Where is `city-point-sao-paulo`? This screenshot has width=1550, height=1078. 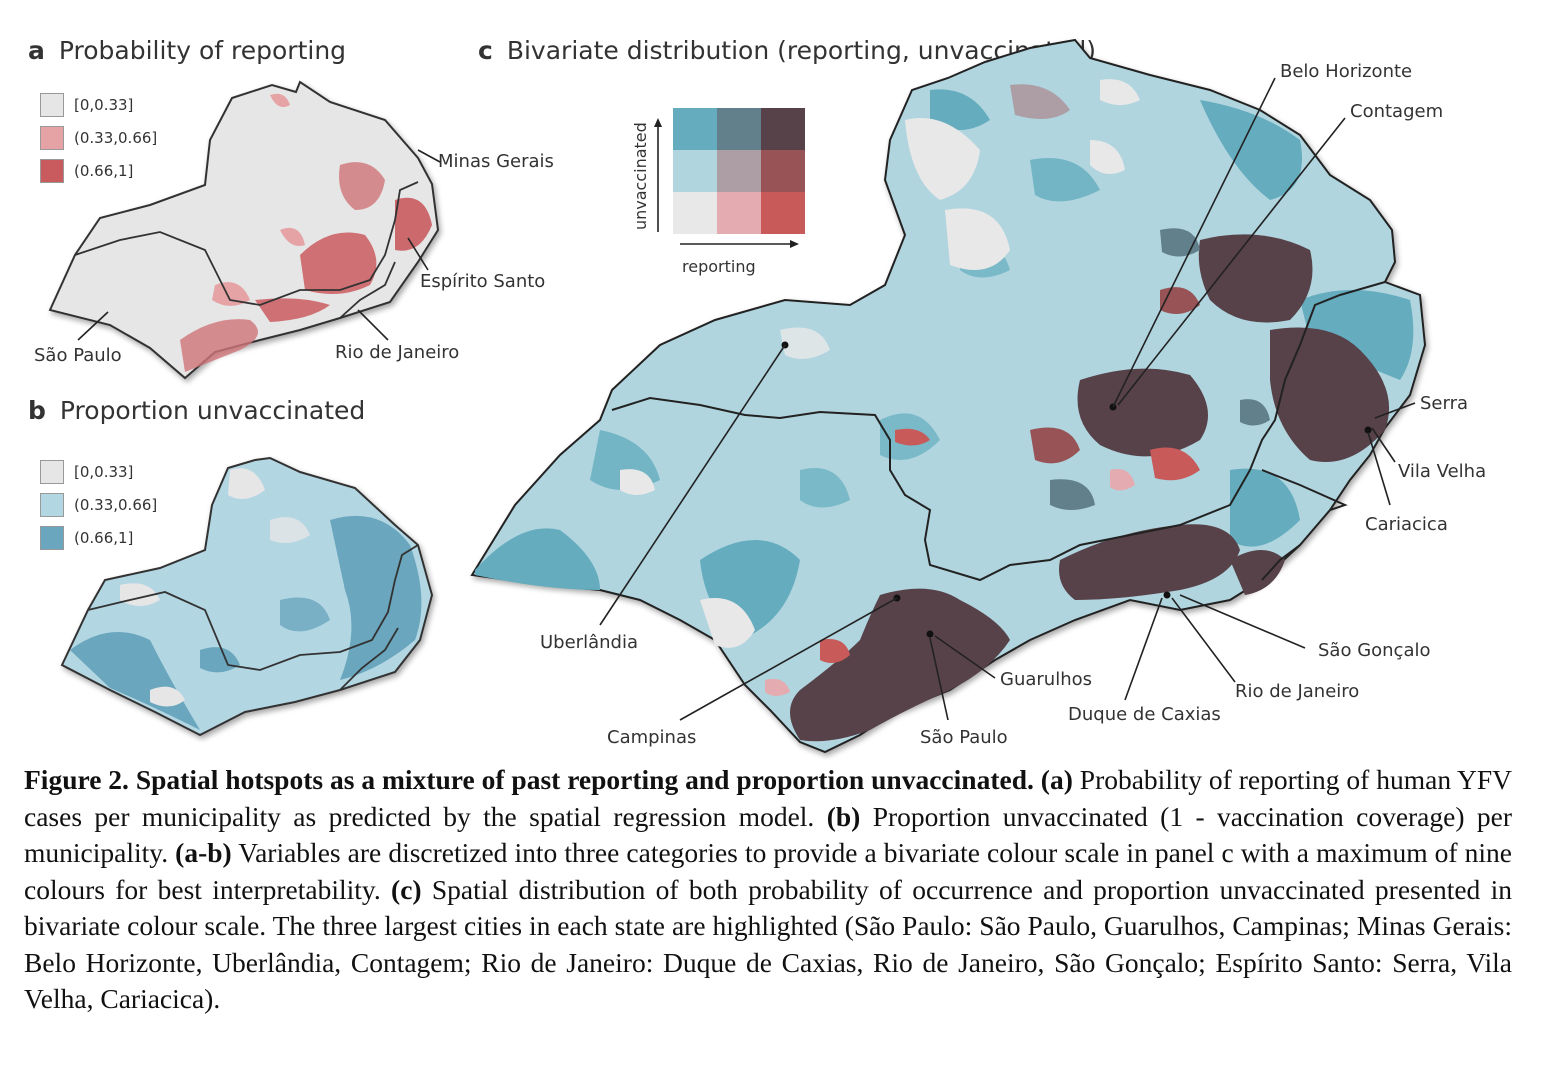
city-point-sao-paulo is located at coordinates (930, 634).